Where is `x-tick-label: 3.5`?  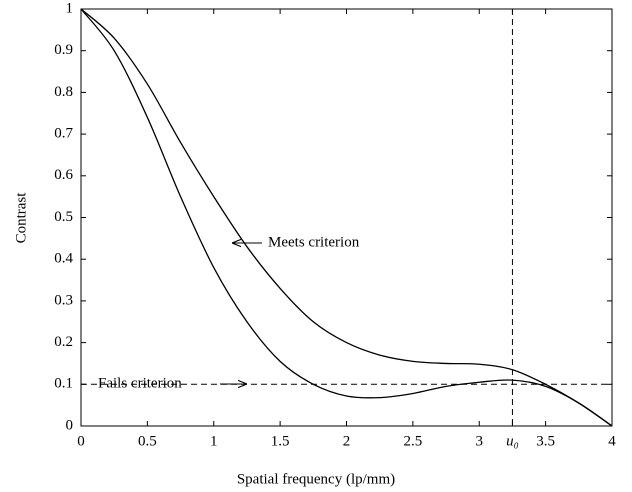
x-tick-label: 3.5 is located at coordinates (545, 441).